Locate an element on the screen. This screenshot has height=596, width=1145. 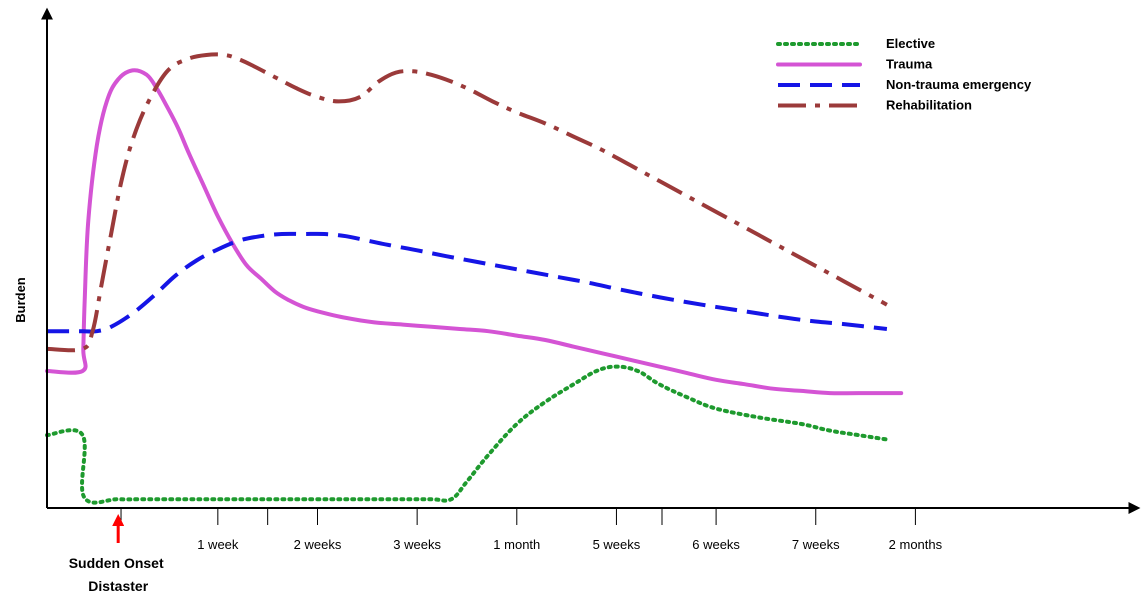
x-tick-label-7: 2 months is located at coordinates (916, 544).